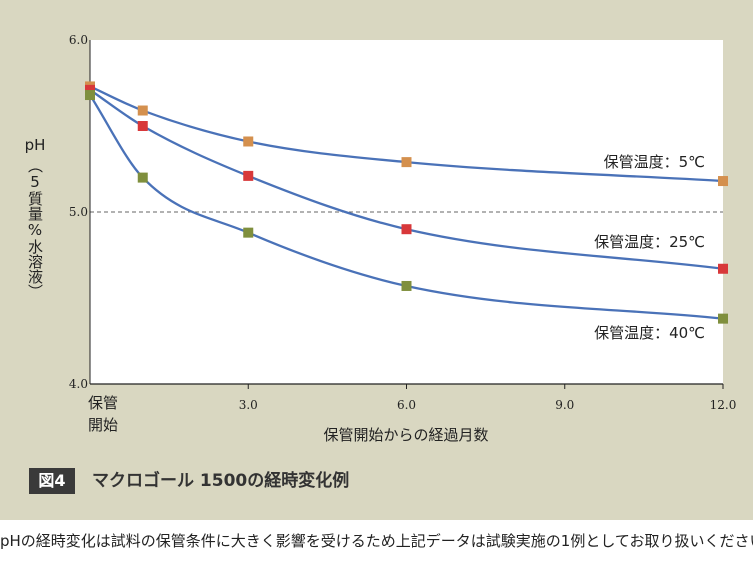 Image resolution: width=753 pixels, height=566 pixels. I want to click on y-axis-title: pH, so click(35, 145).